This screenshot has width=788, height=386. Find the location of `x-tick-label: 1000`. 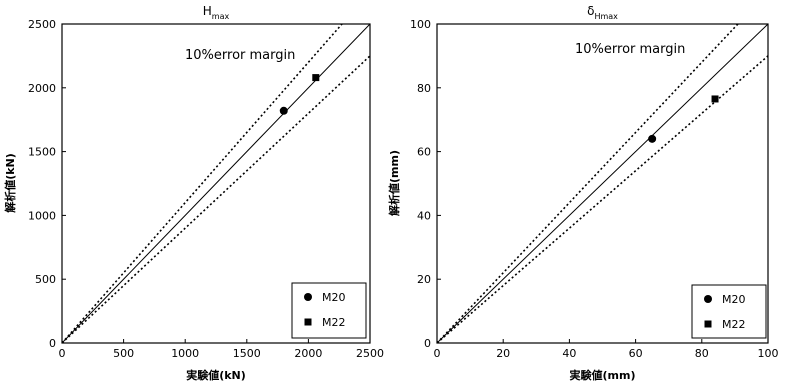

x-tick-label: 1000 is located at coordinates (185, 353).